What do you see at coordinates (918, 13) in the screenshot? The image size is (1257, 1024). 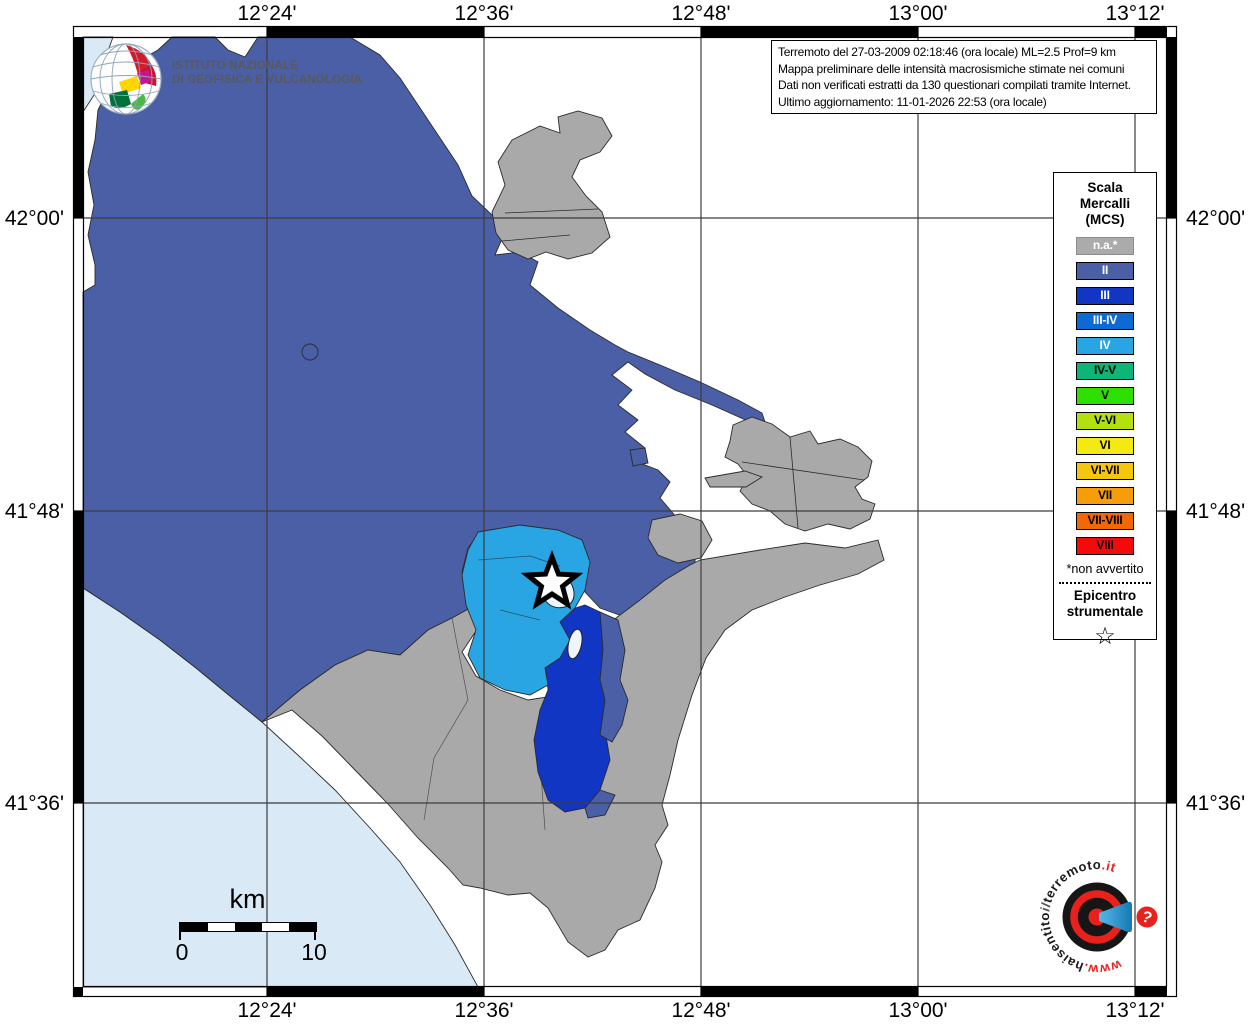 I see `axis-label-top-3: 13°00'` at bounding box center [918, 13].